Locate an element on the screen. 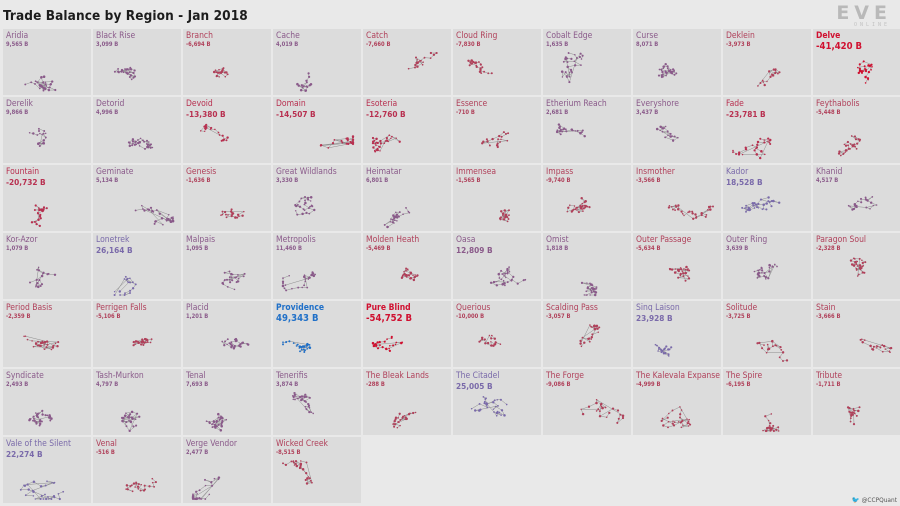  region-name: Oasa is located at coordinates (466, 240).